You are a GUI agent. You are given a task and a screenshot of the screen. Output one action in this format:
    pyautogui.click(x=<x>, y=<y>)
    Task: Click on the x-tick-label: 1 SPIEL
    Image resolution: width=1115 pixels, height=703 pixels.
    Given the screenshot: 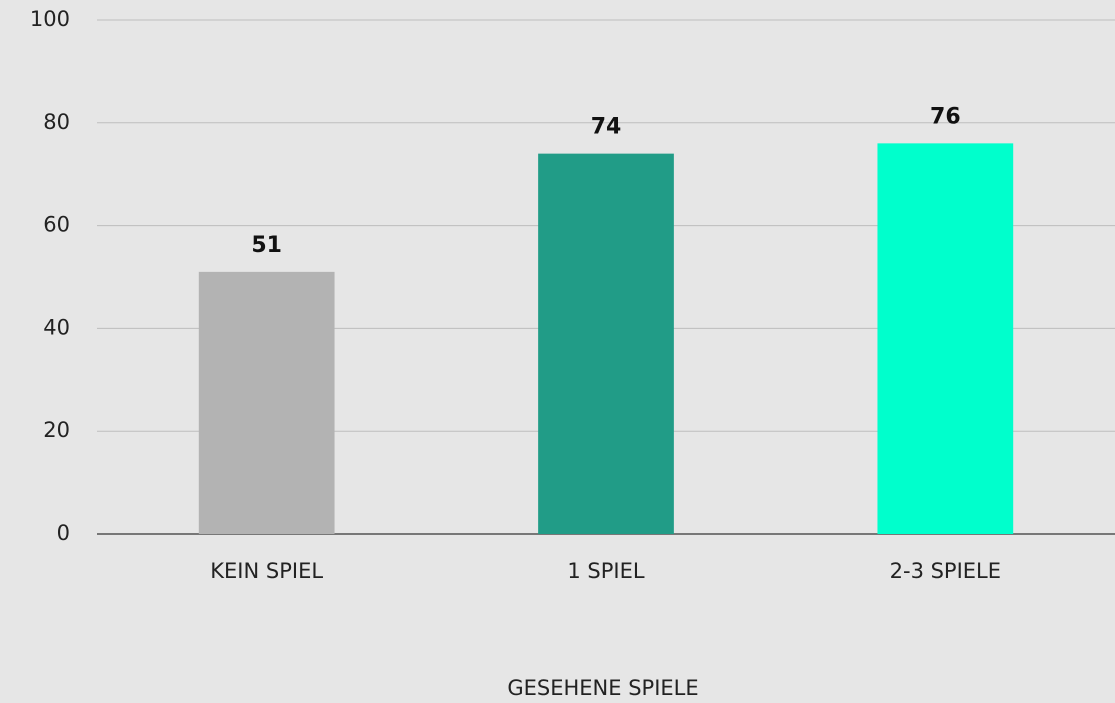 What is the action you would take?
    pyautogui.click(x=605, y=571)
    